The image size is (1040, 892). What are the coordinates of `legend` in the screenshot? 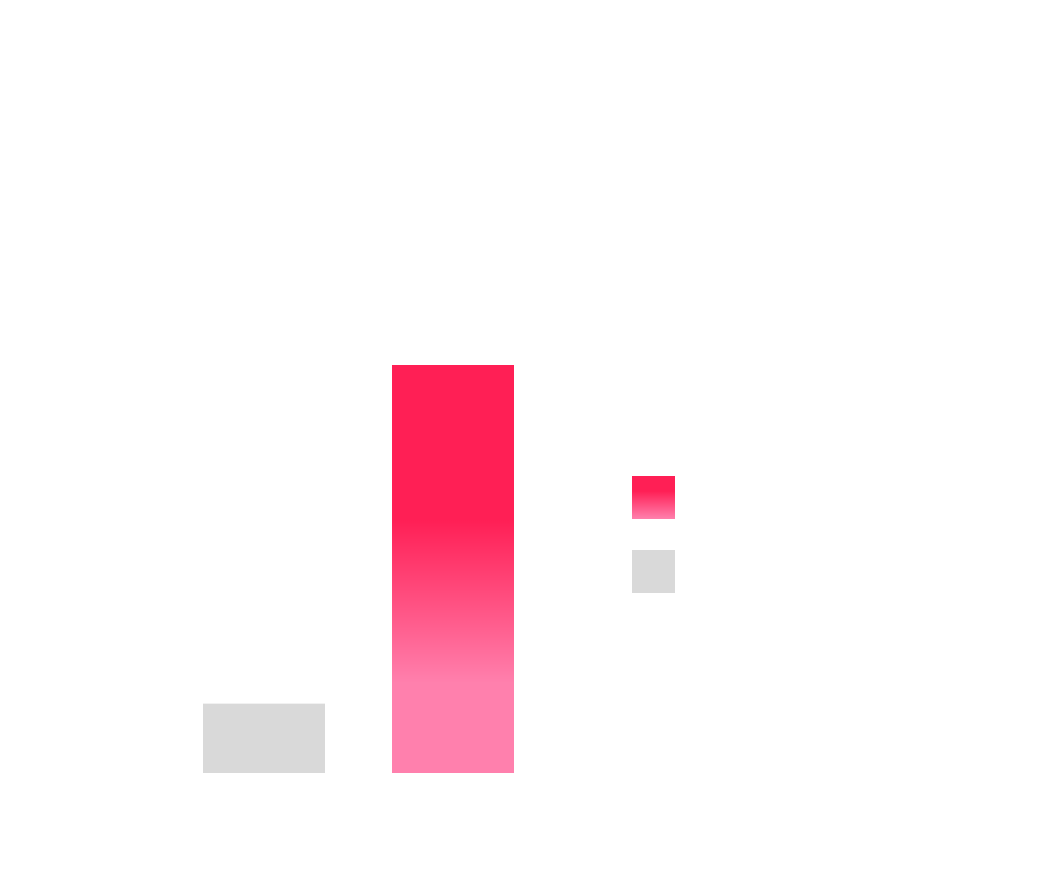 It's located at (653, 534).